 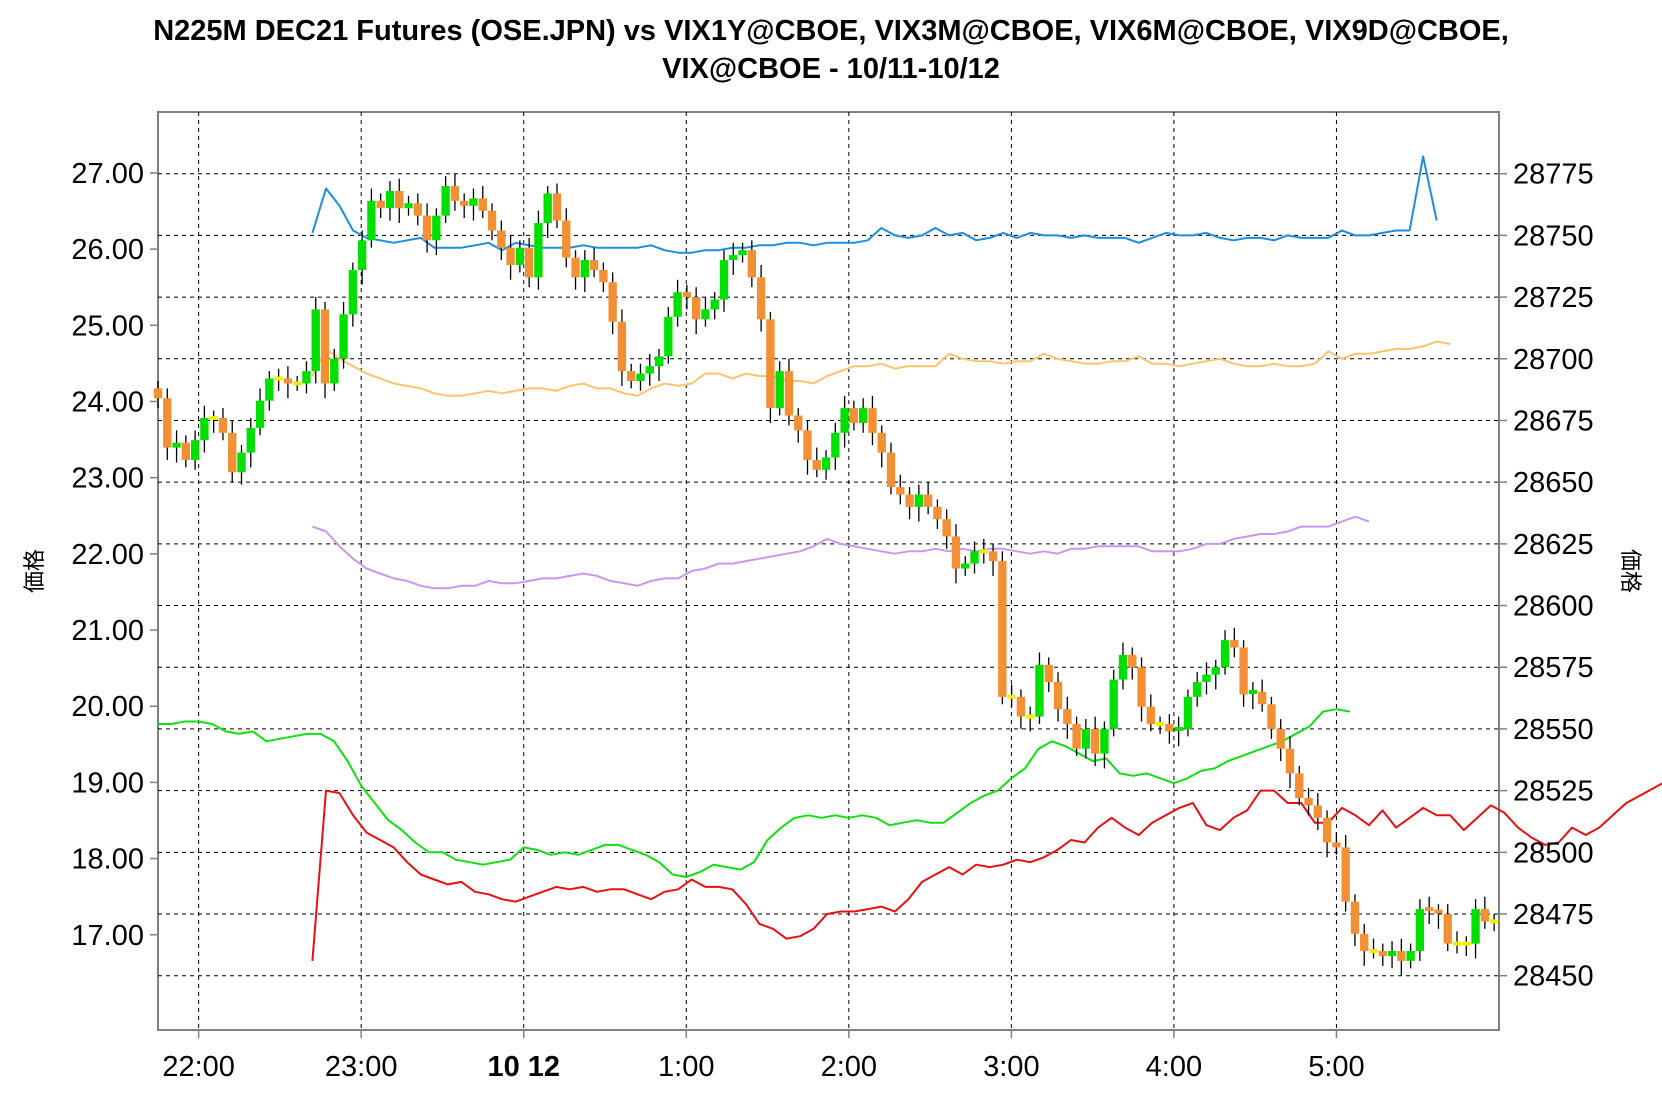 What do you see at coordinates (1553, 360) in the screenshot?
I see `y-right-tick-label: 28700` at bounding box center [1553, 360].